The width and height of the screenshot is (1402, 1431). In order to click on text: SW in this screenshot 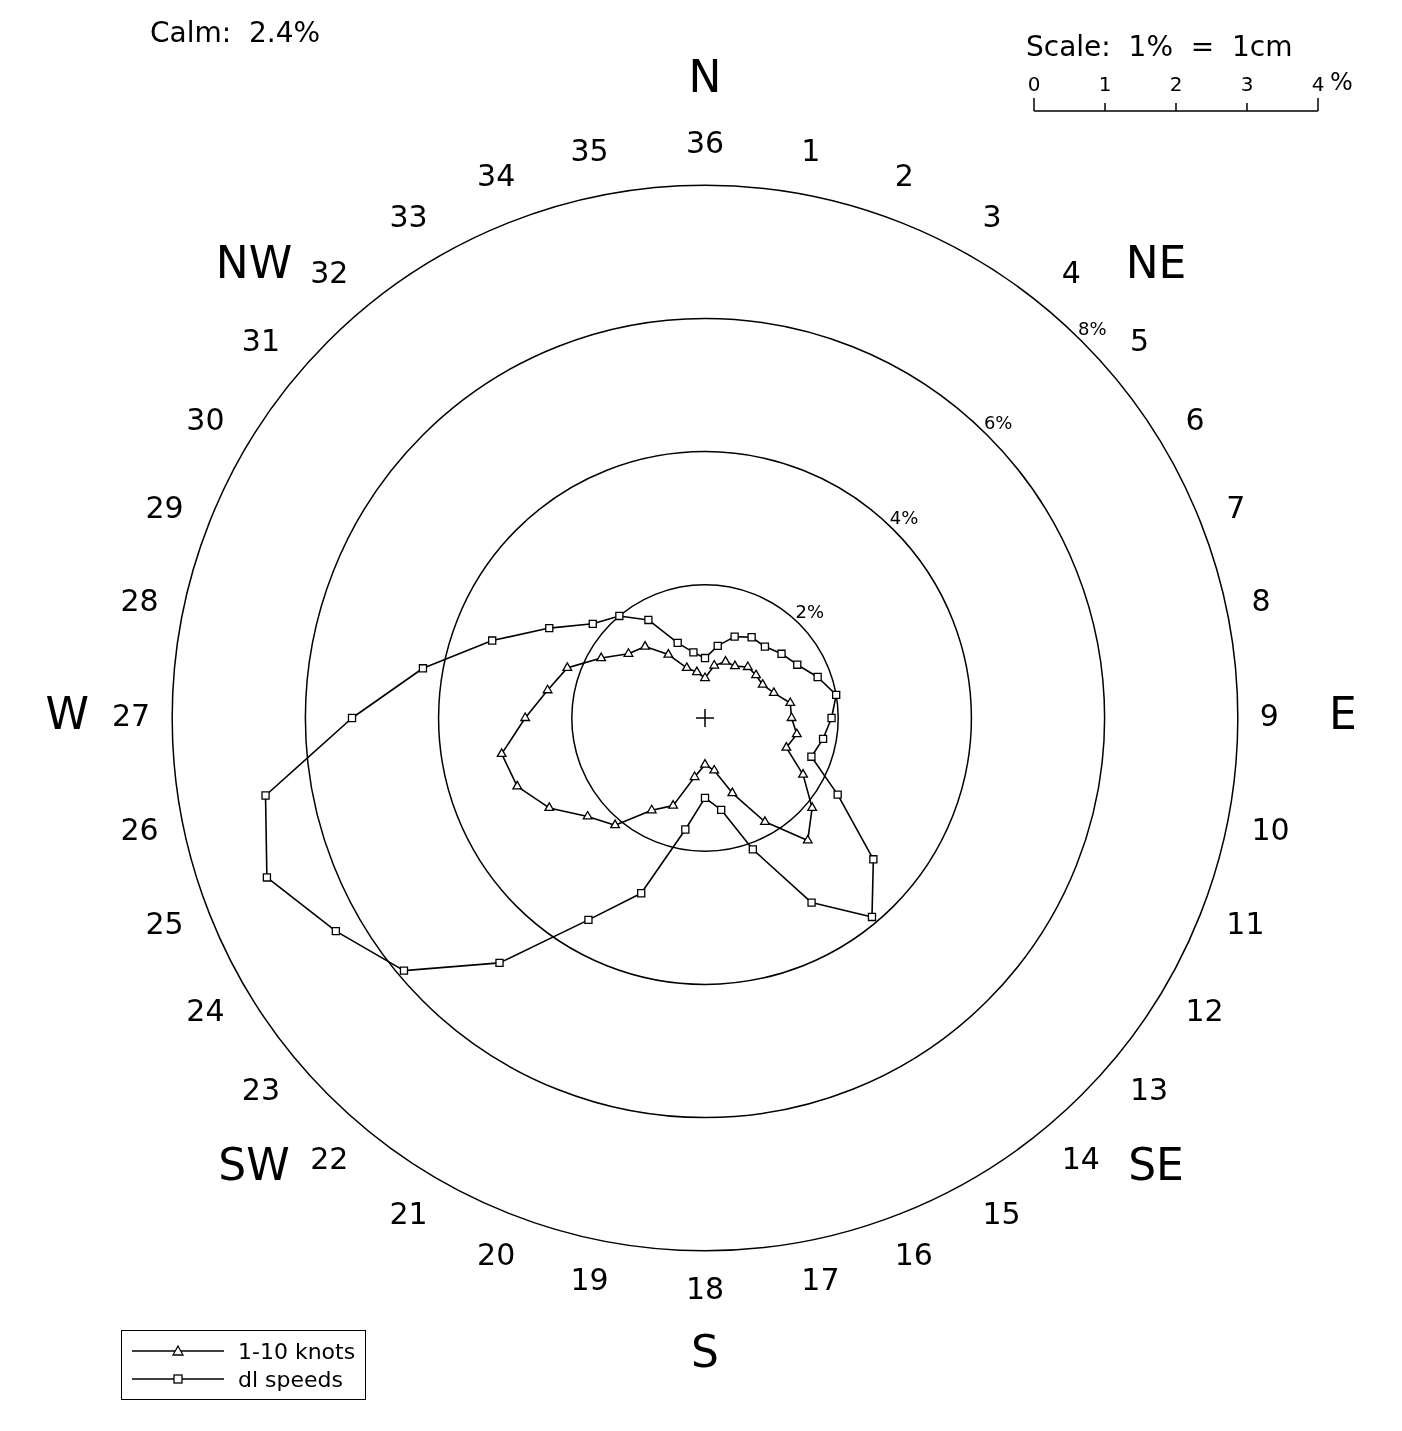, I will do `click(254, 1165)`.